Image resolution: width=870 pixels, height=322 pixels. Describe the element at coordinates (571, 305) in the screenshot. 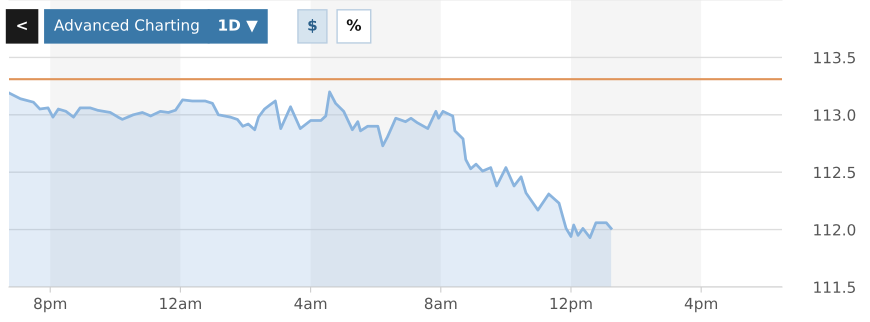

I see `x-tick-label: 12pm` at that location.